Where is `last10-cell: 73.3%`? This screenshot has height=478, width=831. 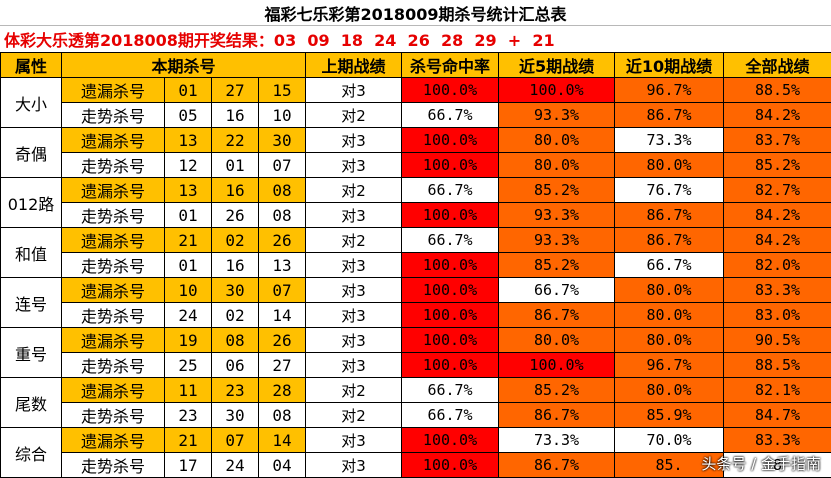
last10-cell: 73.3% is located at coordinates (669, 140).